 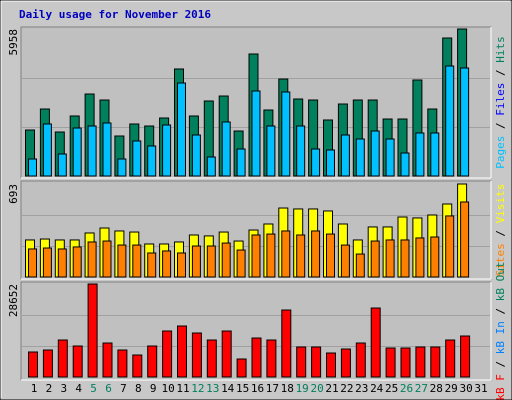 What do you see at coordinates (500, 49) in the screenshot?
I see `legend-entry: Hits` at bounding box center [500, 49].